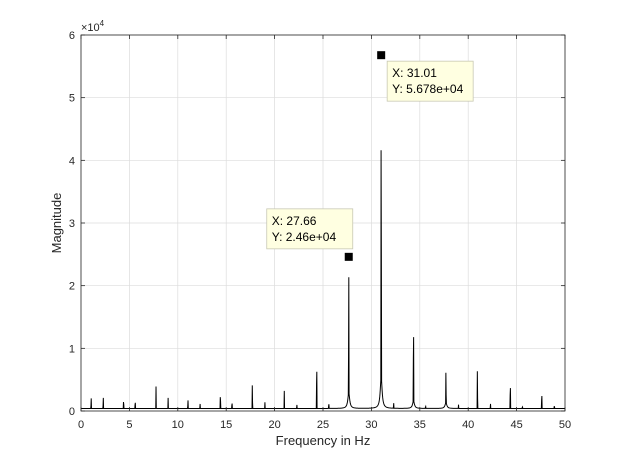 This screenshot has width=624, height=462. What do you see at coordinates (56, 223) in the screenshot?
I see `y-axis-label: Magnitude` at bounding box center [56, 223].